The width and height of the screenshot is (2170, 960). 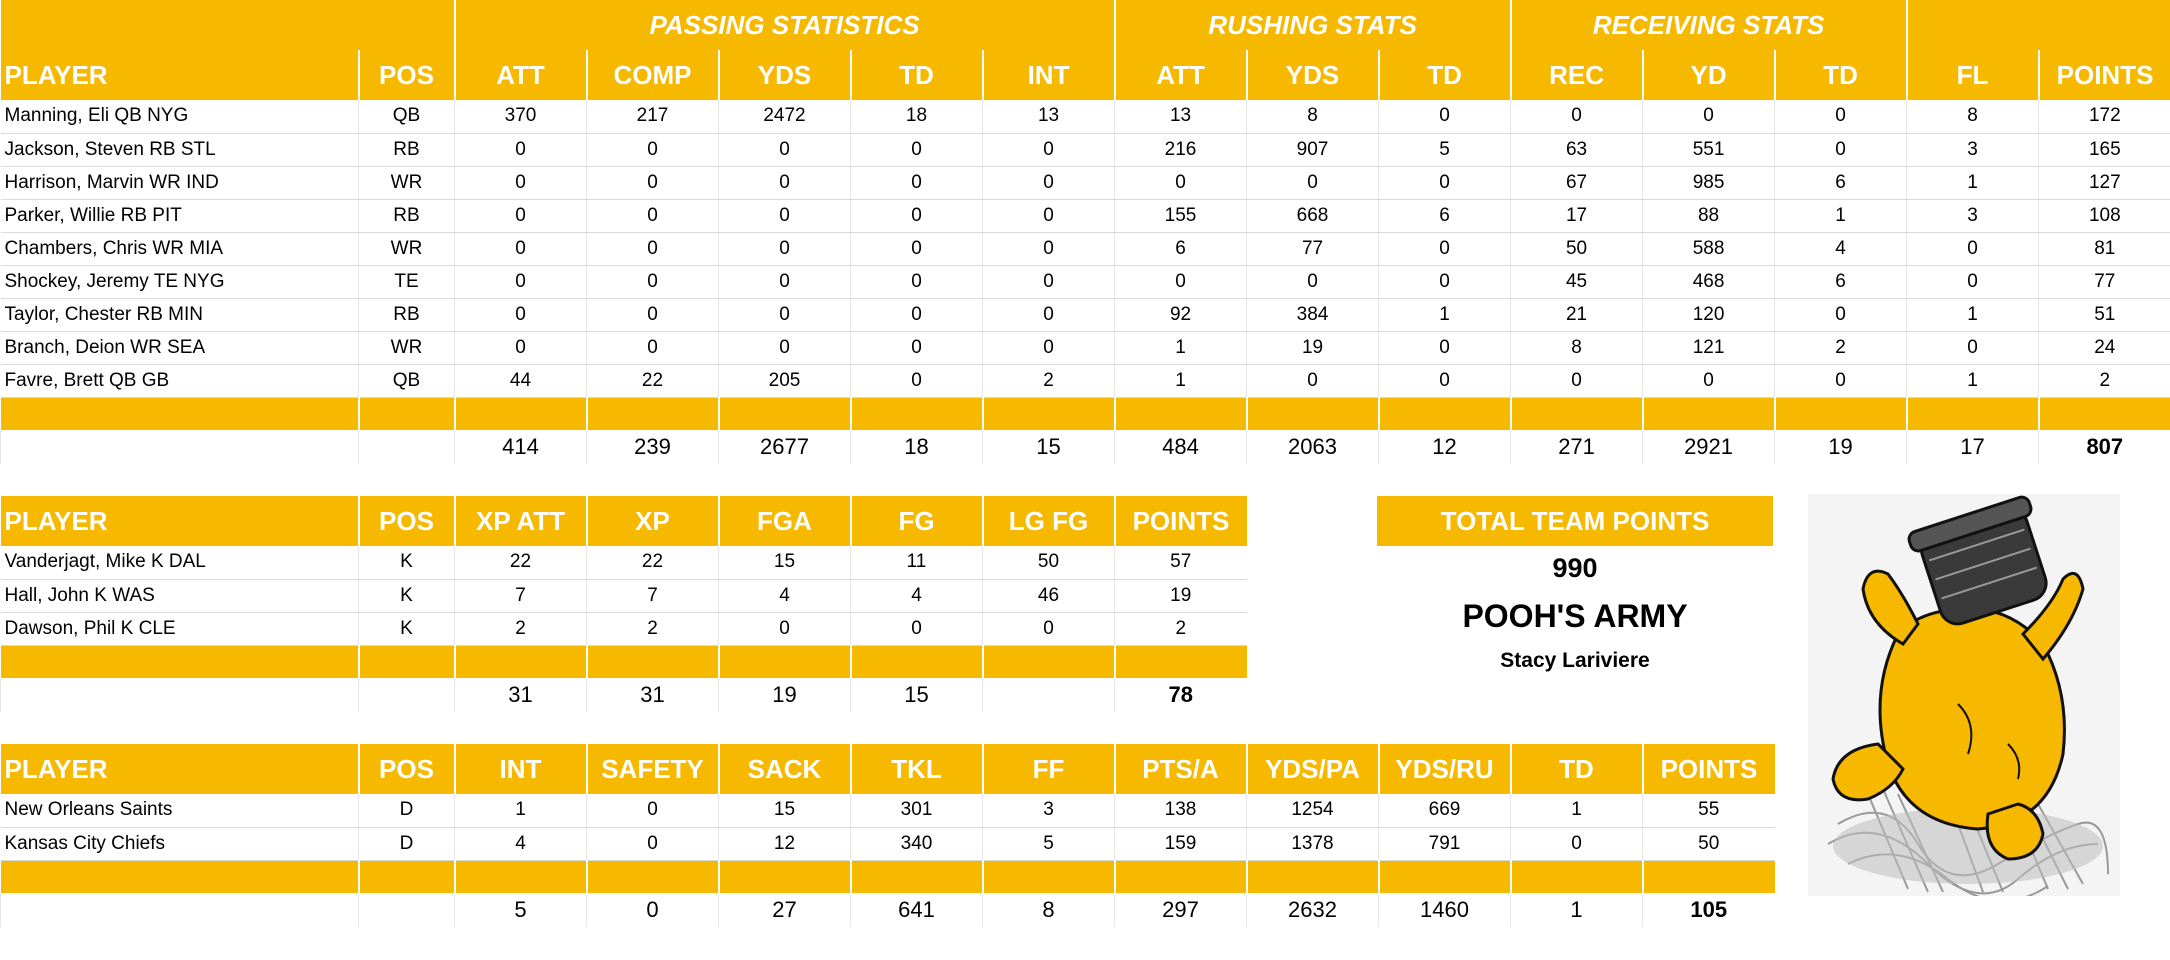 What do you see at coordinates (1048, 695) in the screenshot?
I see `total-cell` at bounding box center [1048, 695].